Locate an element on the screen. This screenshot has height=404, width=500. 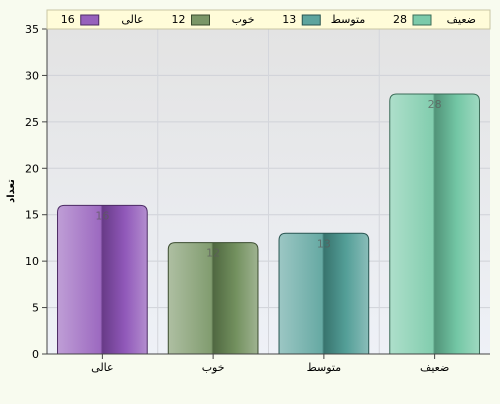
data-label: 12 is located at coordinates (213, 253).